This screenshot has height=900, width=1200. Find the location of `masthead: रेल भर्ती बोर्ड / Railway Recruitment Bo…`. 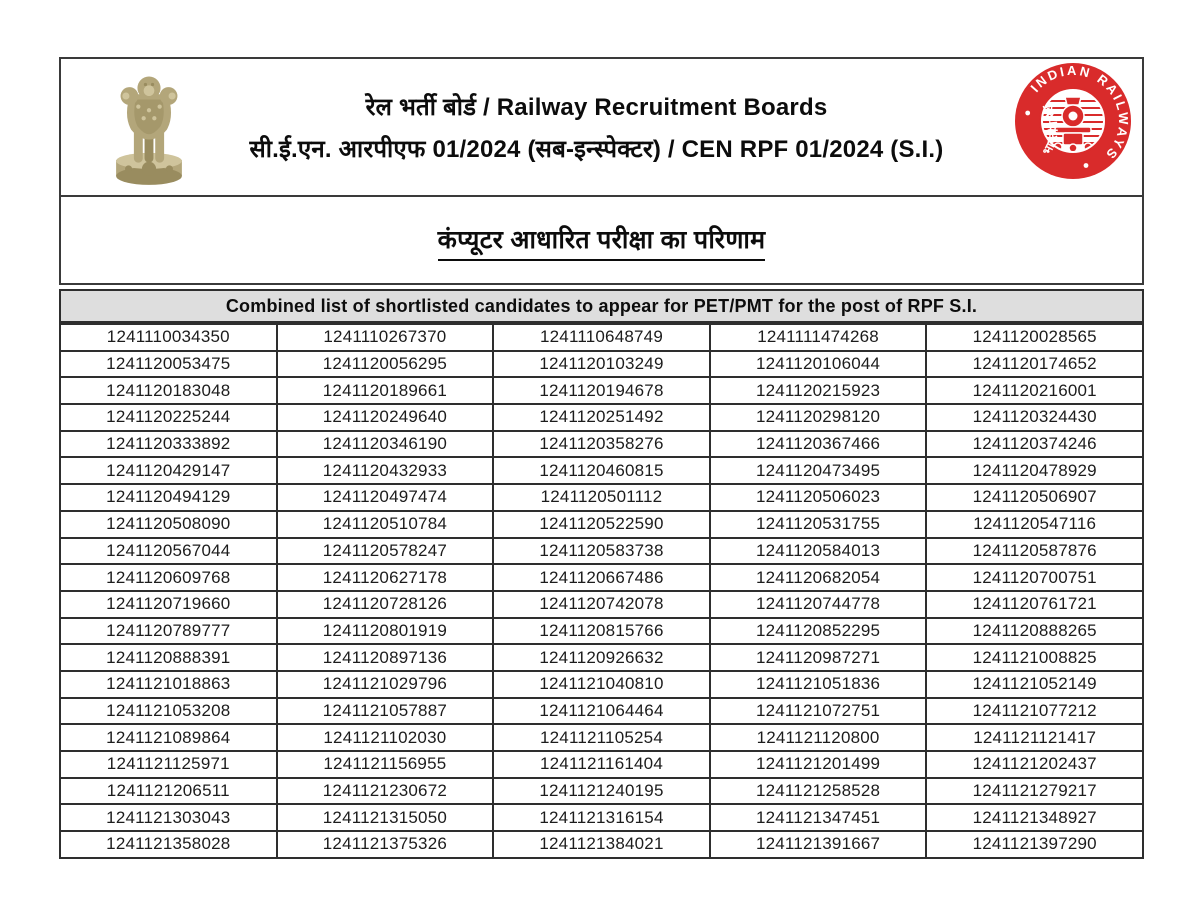

masthead: रेल भर्ती बोर्ड / Railway Recruitment Bo… is located at coordinates (601, 128).